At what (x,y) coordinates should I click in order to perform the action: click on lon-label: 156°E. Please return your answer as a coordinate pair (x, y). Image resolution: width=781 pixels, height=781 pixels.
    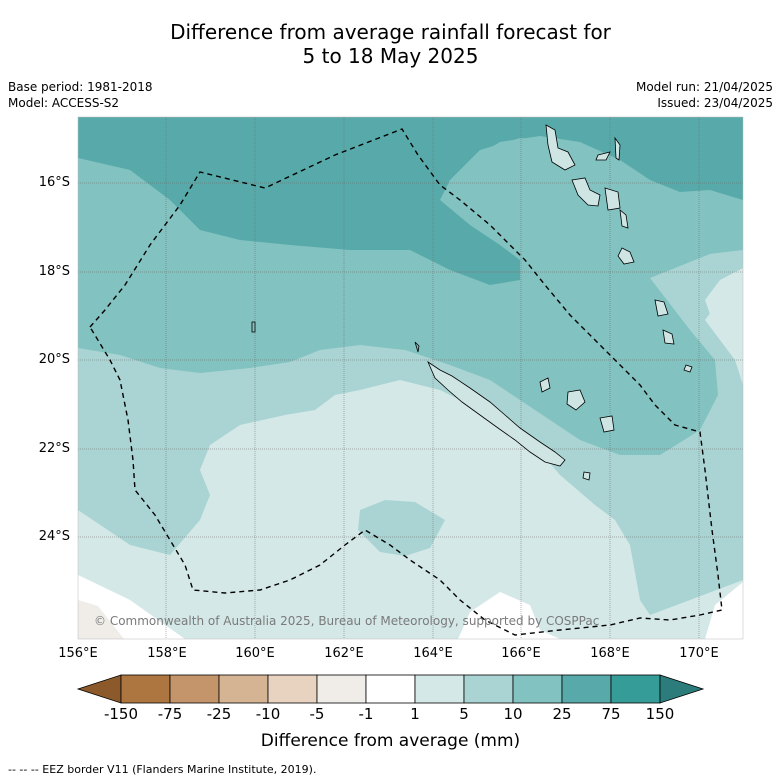
    Looking at the image, I should click on (78, 653).